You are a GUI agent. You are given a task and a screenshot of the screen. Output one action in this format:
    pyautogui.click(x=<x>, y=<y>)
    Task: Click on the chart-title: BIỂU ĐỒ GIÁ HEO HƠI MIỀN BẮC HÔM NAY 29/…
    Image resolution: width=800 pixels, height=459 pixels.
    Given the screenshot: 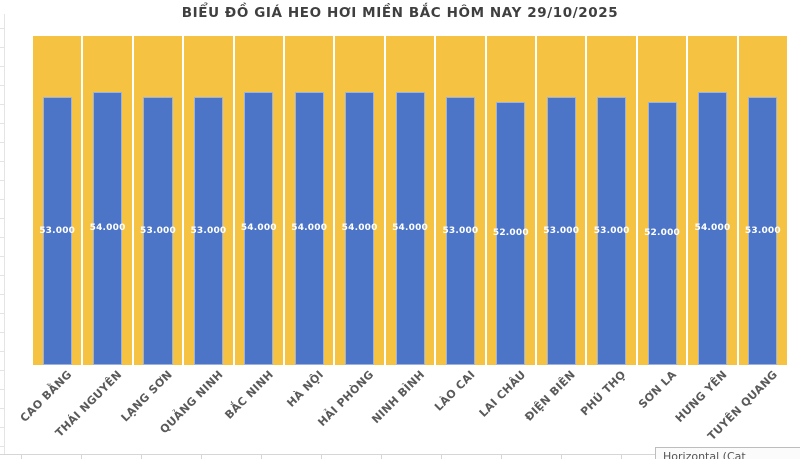 What is the action you would take?
    pyautogui.click(x=400, y=13)
    